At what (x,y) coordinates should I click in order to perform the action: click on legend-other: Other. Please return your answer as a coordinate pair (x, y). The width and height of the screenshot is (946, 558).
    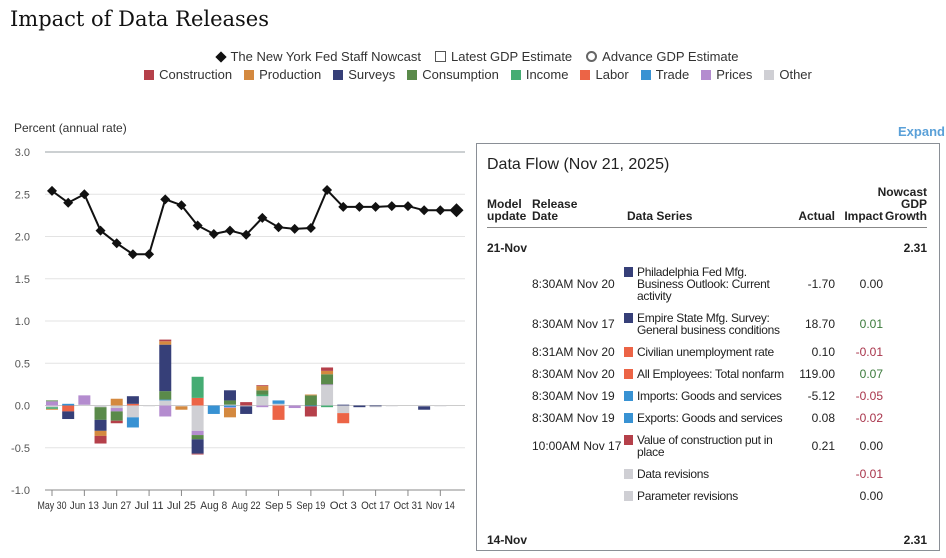
    Looking at the image, I should click on (788, 74).